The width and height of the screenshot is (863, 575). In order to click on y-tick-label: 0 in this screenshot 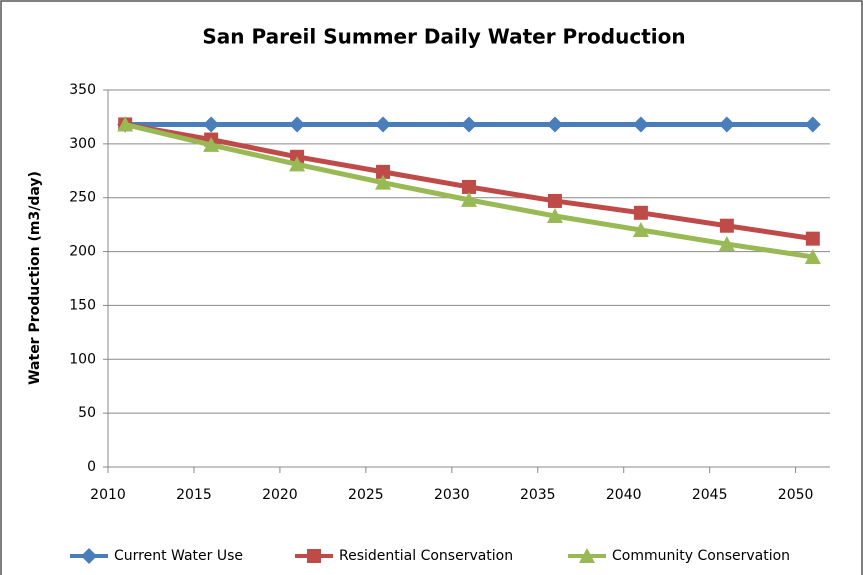, I will do `click(91, 467)`.